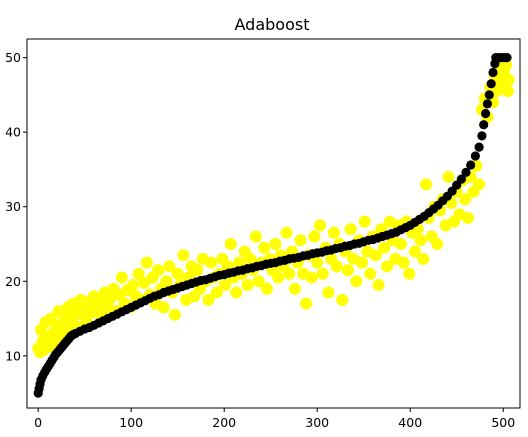 The width and height of the screenshot is (528, 437). Describe the element at coordinates (224, 422) in the screenshot. I see `x-tick-label: 200` at that location.